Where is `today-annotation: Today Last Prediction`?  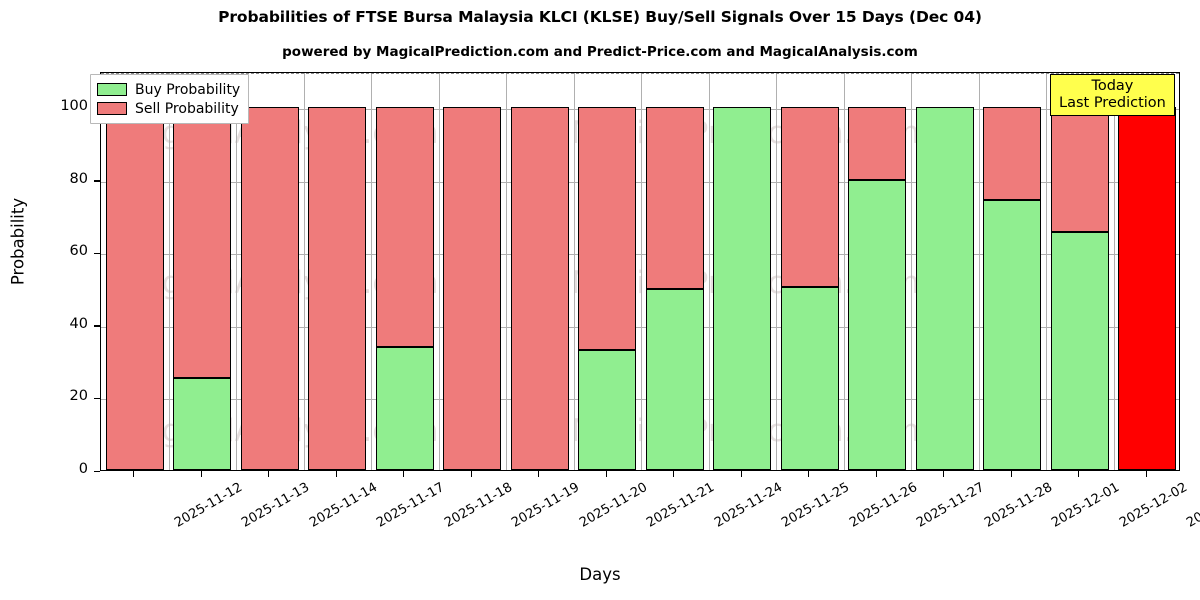 today-annotation: Today Last Prediction is located at coordinates (1112, 95).